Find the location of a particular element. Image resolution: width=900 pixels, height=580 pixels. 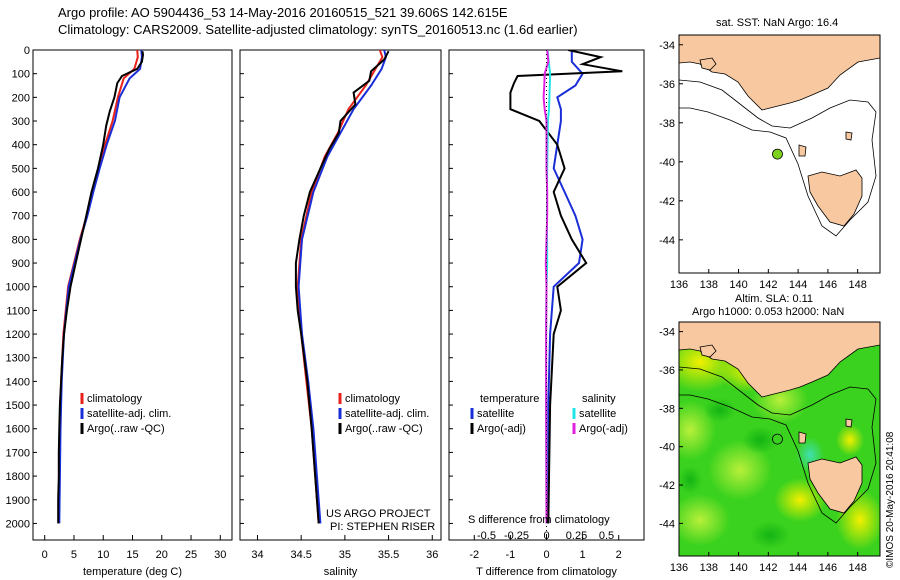

depth-tick-label: 1100 is located at coordinates (18, 311).